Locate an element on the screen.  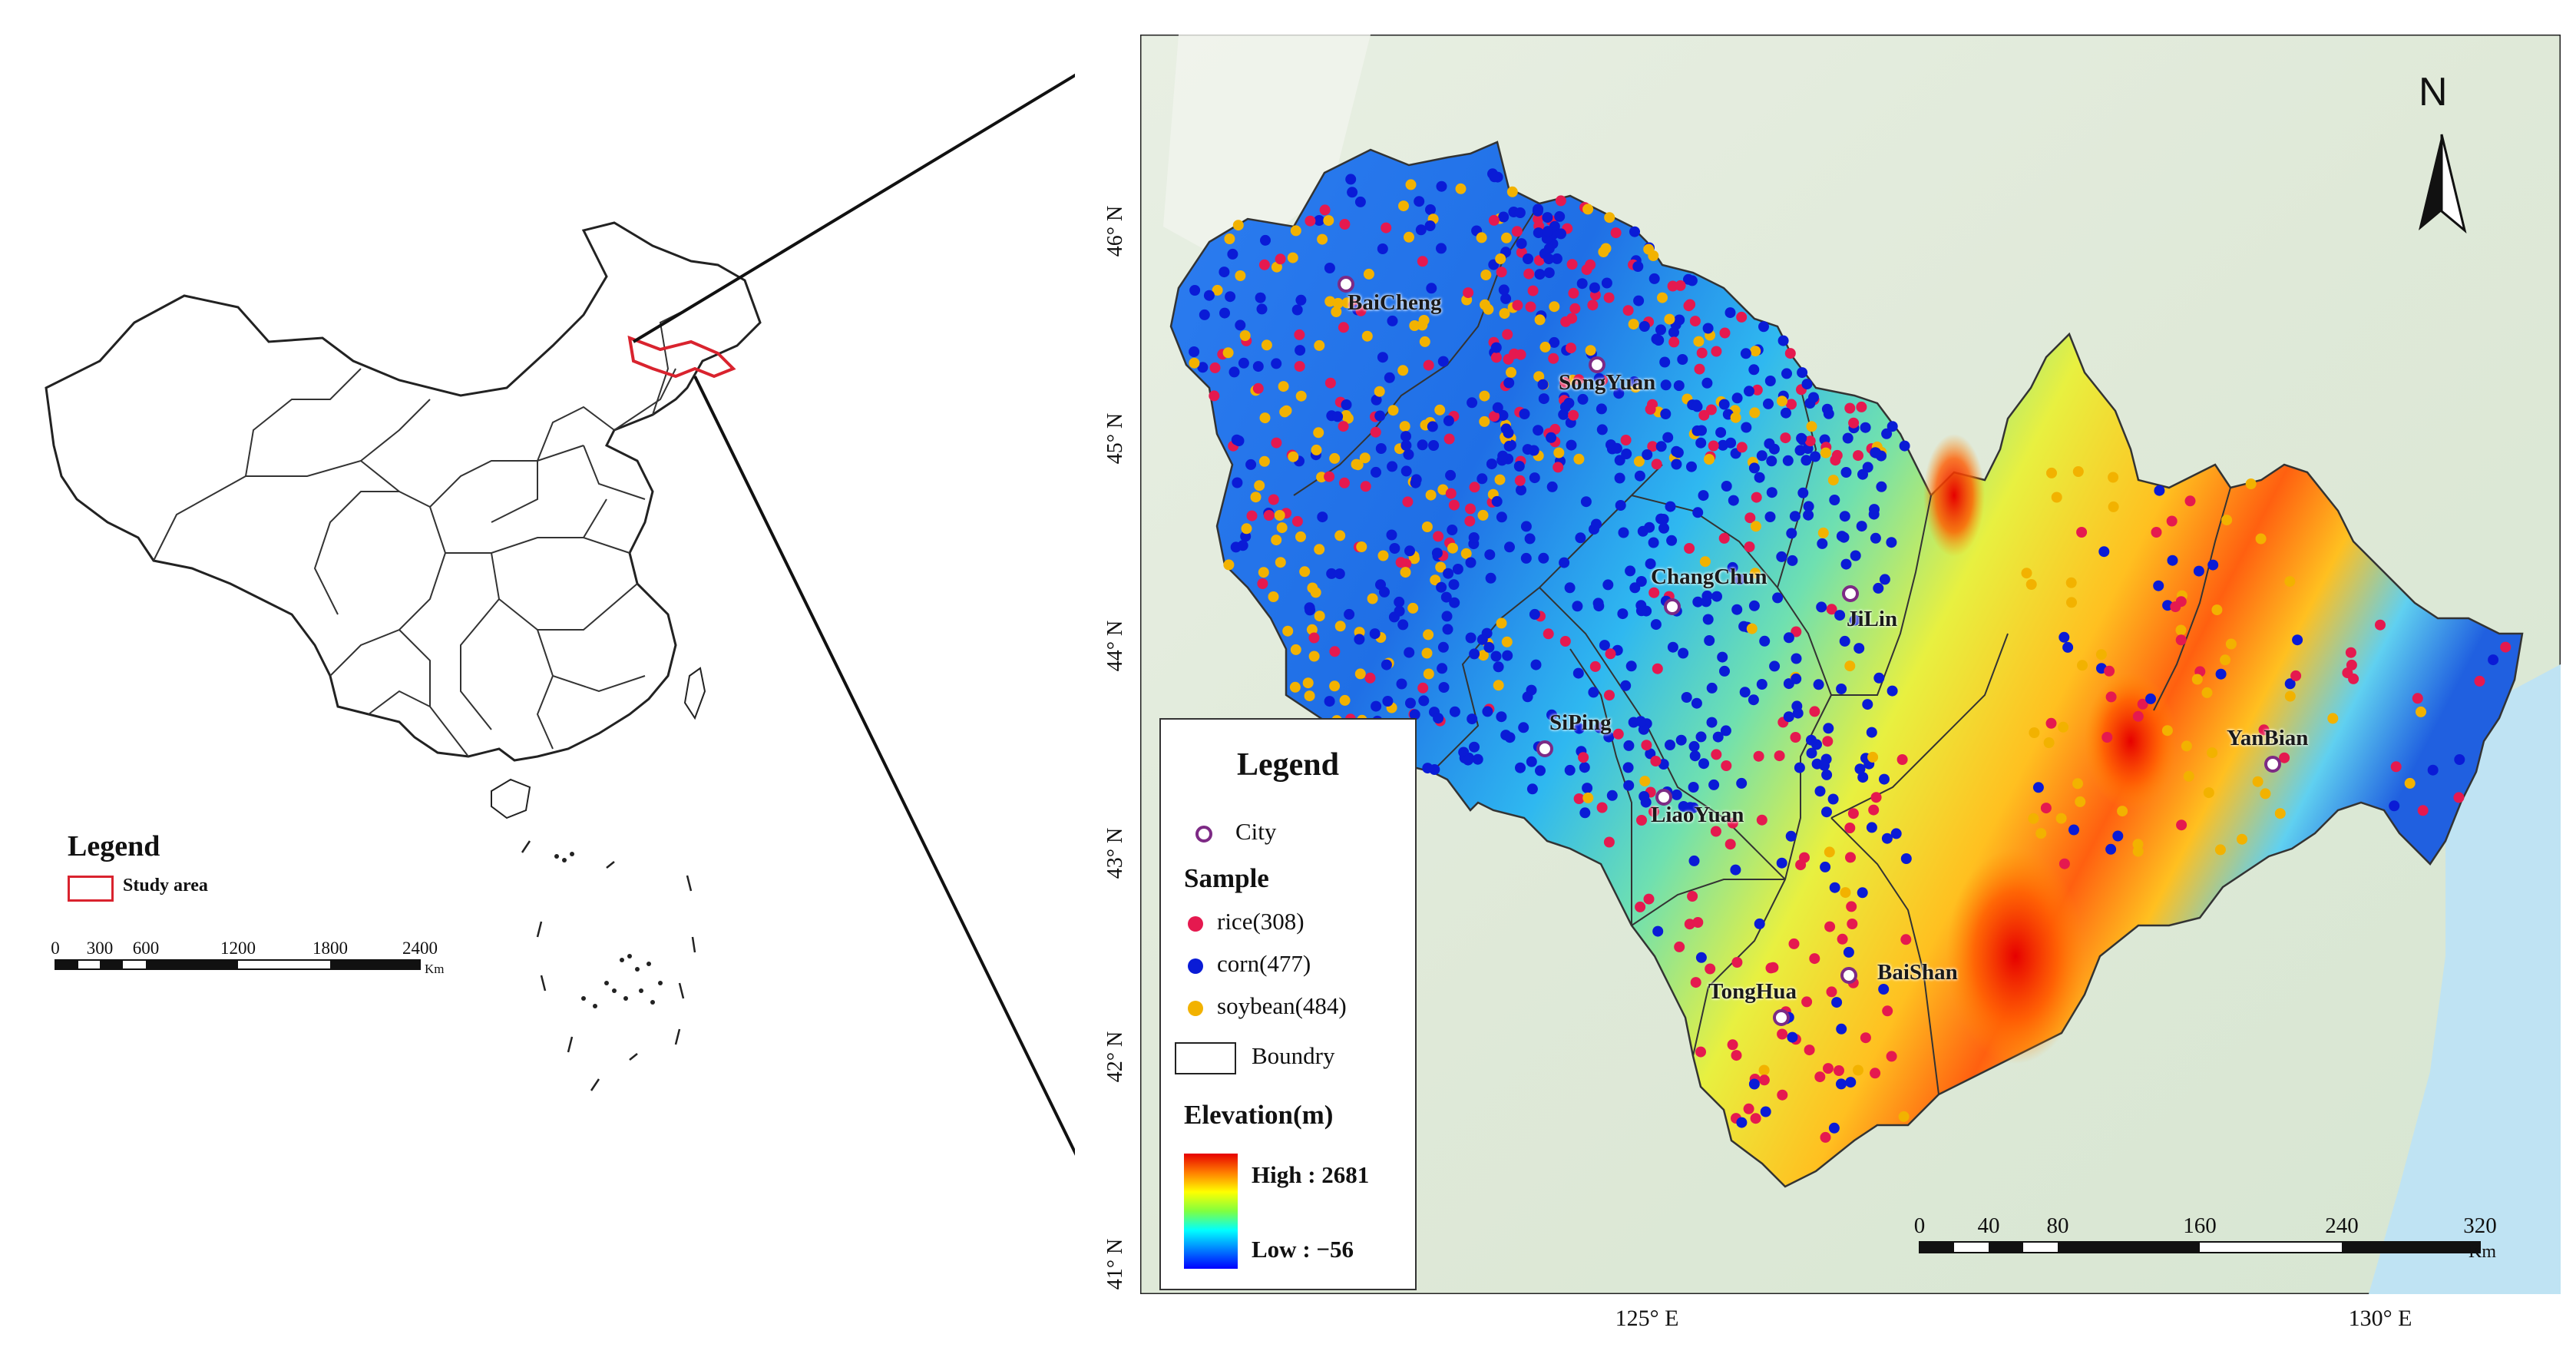
city-label-songyuan: SongYuan is located at coordinates (1607, 382).